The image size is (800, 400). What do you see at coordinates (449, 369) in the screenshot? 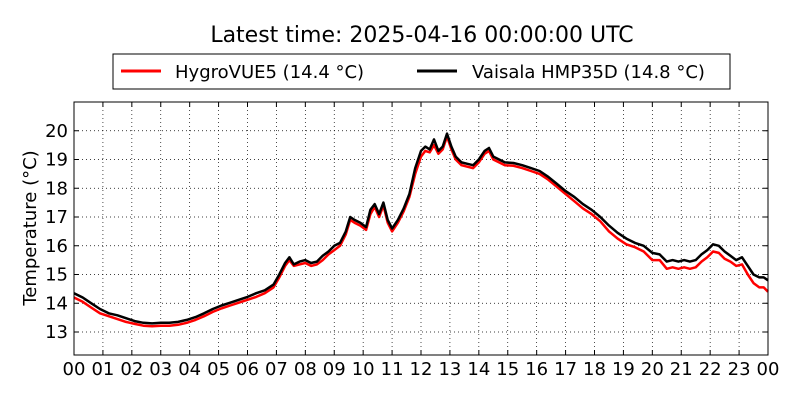
I see `x-tick-label: 13` at bounding box center [449, 369].